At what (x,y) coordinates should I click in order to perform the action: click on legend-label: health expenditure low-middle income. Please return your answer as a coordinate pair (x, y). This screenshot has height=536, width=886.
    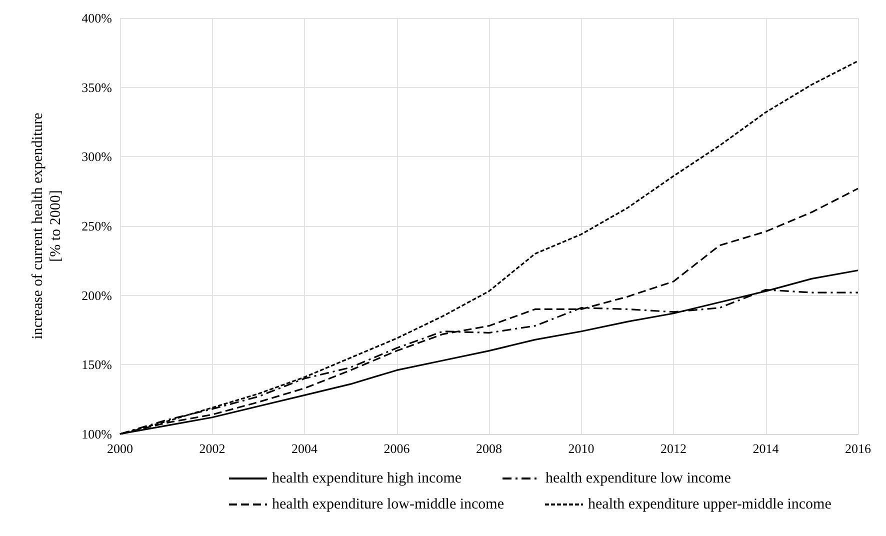
    Looking at the image, I should click on (388, 504).